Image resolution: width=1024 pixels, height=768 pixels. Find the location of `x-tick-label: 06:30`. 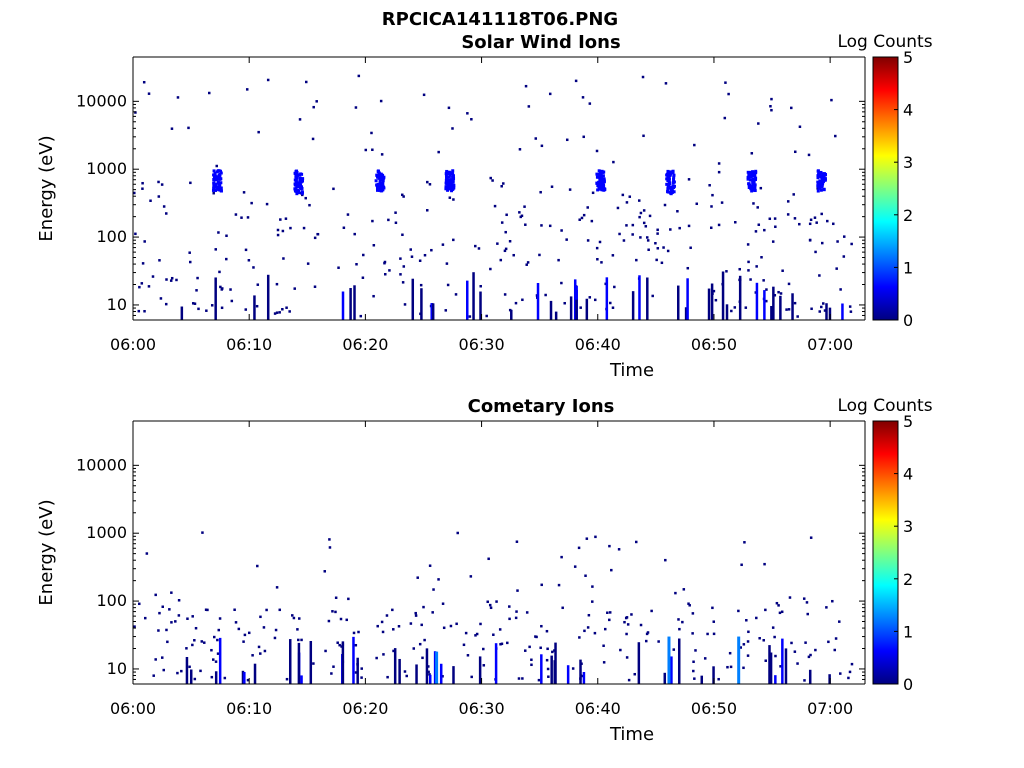

x-tick-label: 06:30 is located at coordinates (482, 708).